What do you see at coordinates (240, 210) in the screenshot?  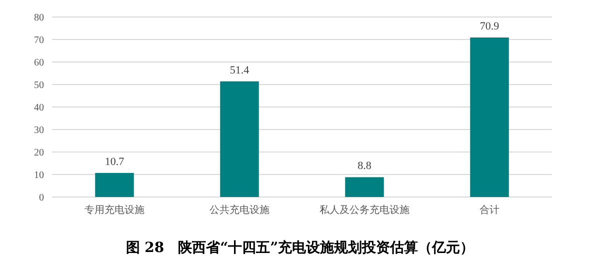 I see `x-tick-label: 公共充电设施` at bounding box center [240, 210].